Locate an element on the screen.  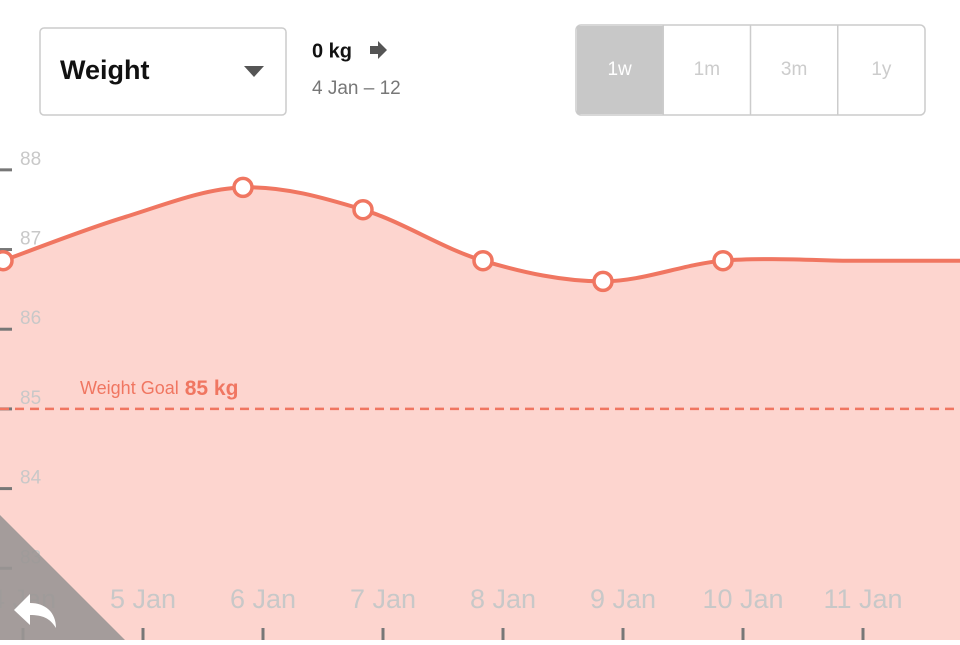
goal-text: Weight Goal 85 kg is located at coordinates (159, 387).